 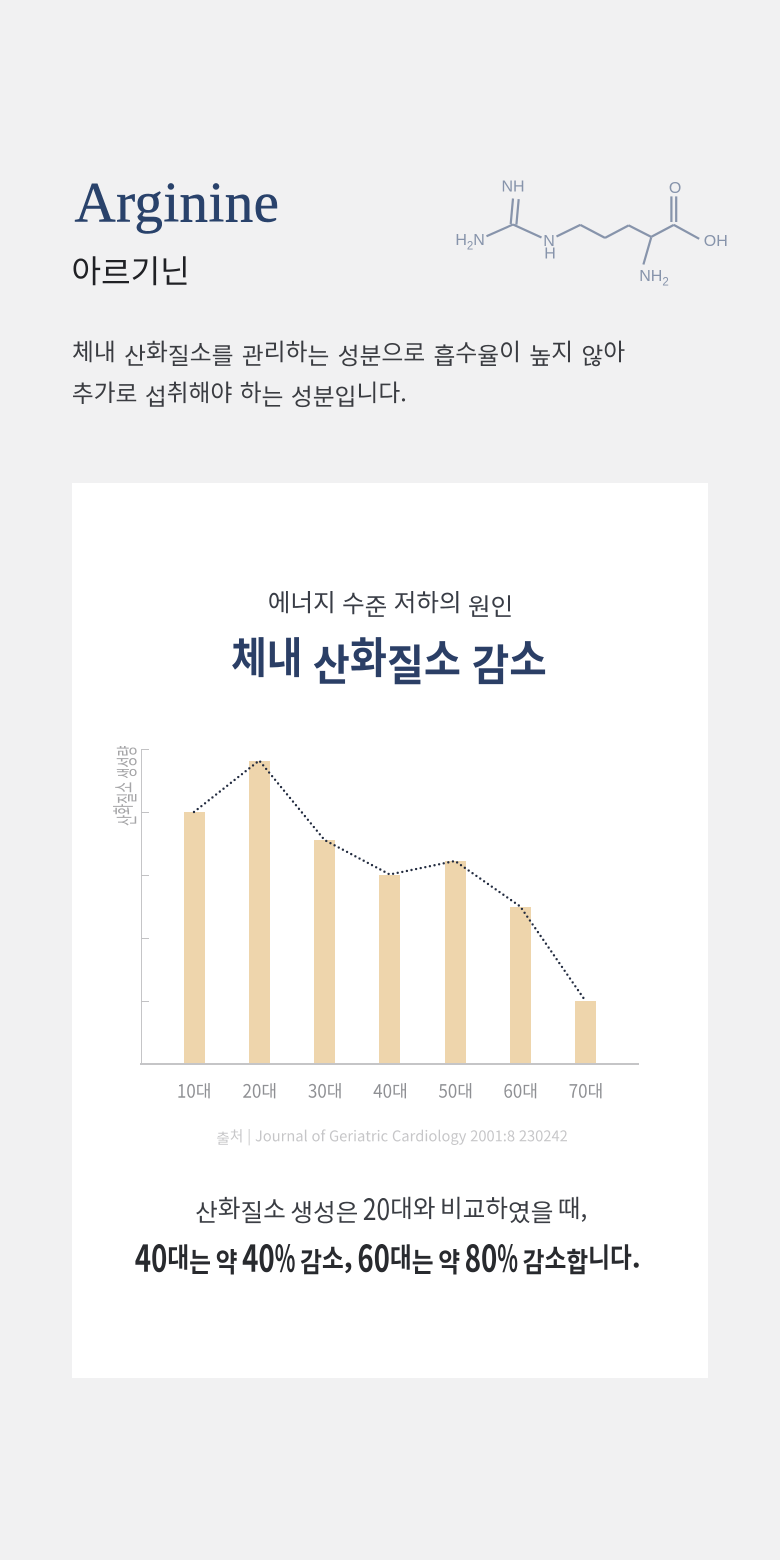 I want to click on svg-text: O, so click(x=675, y=188).